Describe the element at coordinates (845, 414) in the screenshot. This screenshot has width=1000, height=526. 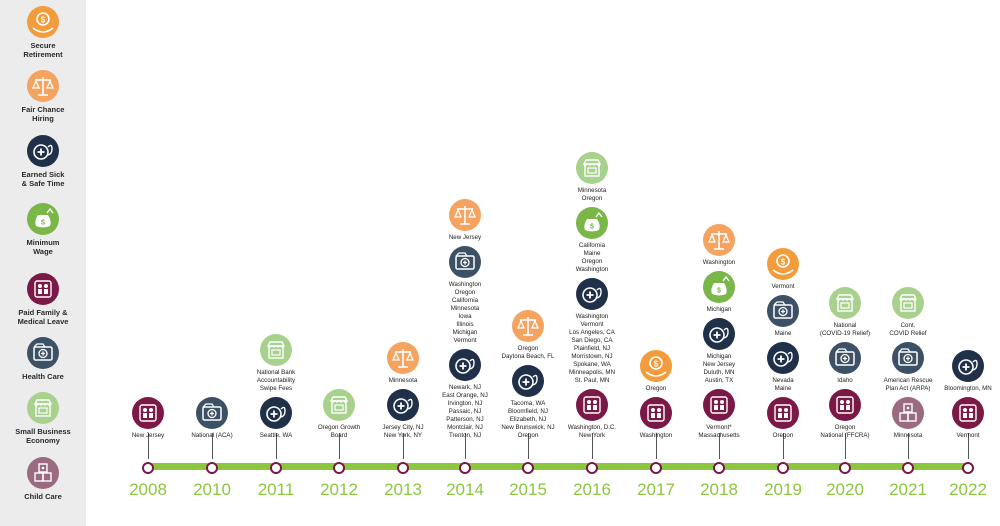
I see `policy-entry-paid-family: Oregon National (FFCRA)` at that location.